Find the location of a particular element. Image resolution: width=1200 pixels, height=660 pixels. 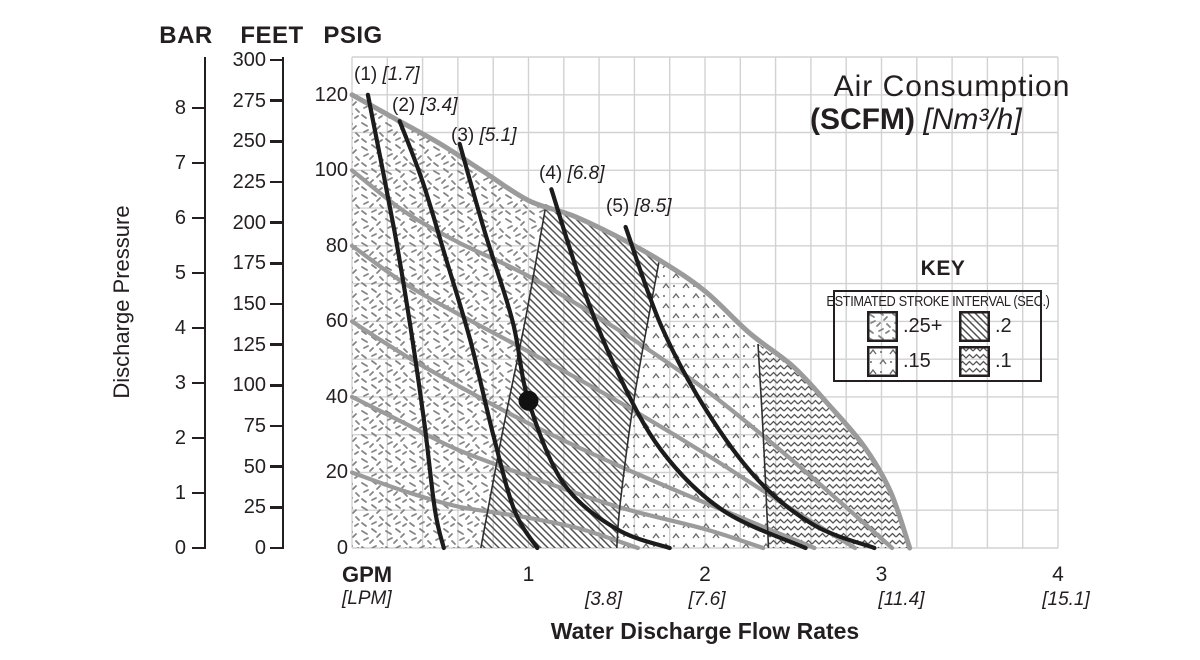

x-unit-lpm: [LPM] is located at coordinates (367, 598).